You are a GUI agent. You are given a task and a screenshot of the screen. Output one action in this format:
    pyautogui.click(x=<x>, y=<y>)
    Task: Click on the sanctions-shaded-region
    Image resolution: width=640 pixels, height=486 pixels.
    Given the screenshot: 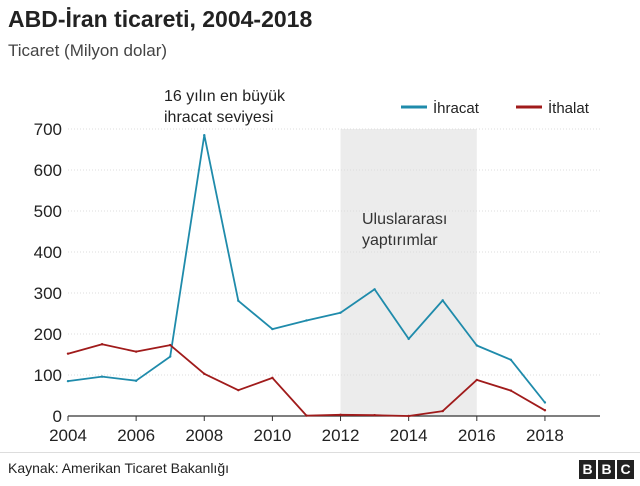 What is the action you would take?
    pyautogui.click(x=408, y=272)
    